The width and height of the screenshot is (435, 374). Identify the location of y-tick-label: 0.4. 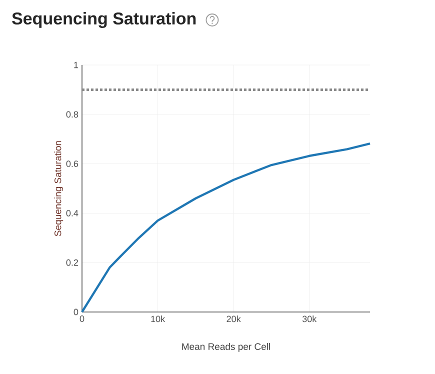
(72, 213).